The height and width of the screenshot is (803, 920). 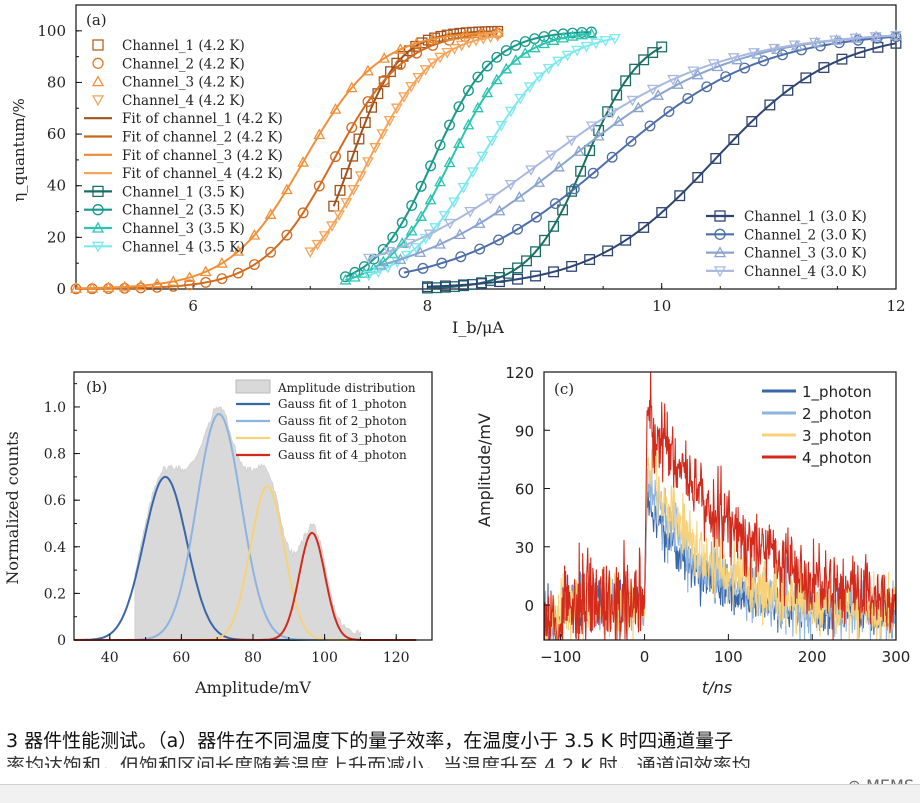 I want to click on a-ylabel: η_quantum/%, so click(x=19, y=150).